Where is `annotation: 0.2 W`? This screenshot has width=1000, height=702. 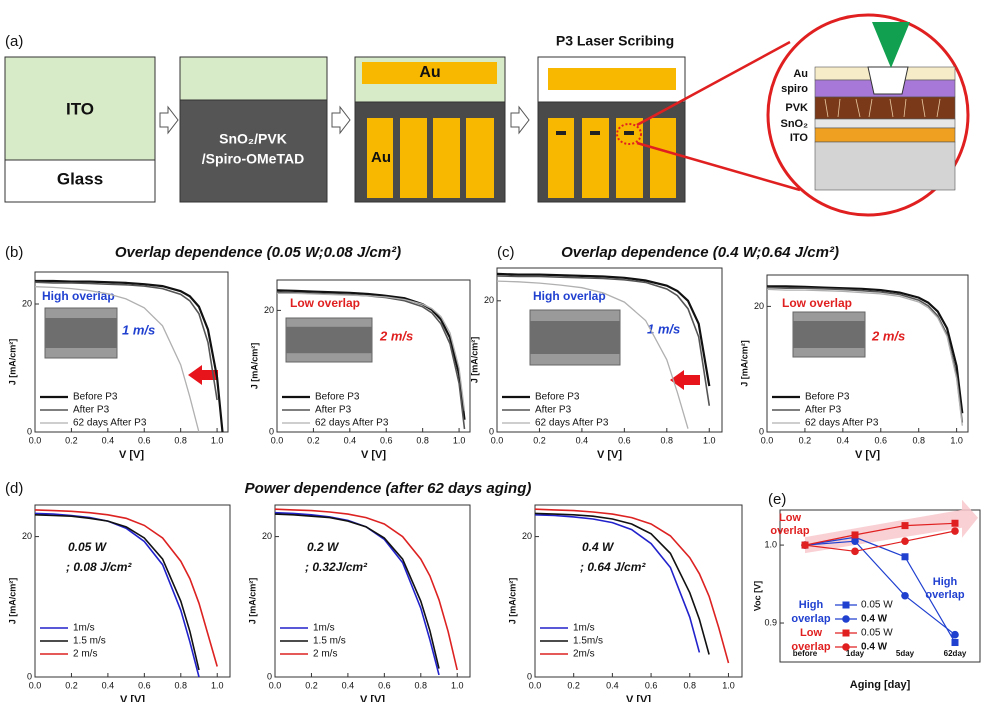
annotation: 0.2 W is located at coordinates (323, 547).